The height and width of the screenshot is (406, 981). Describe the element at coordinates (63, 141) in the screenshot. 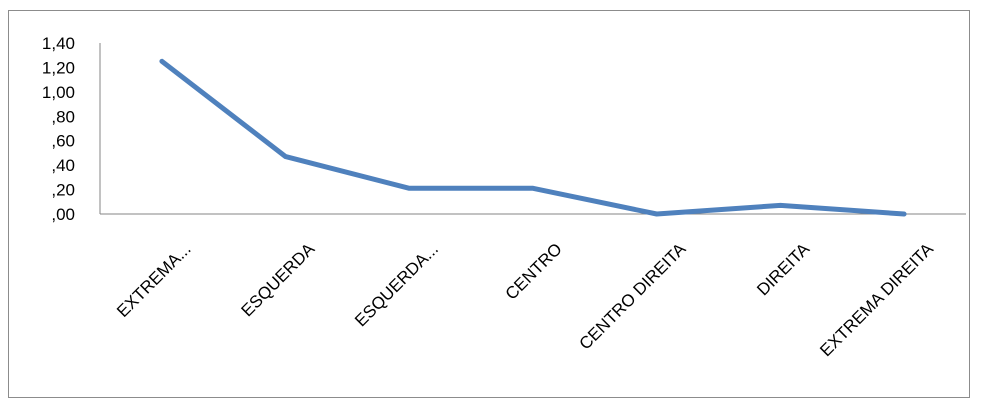

I see `y-tick-label: ,60` at that location.